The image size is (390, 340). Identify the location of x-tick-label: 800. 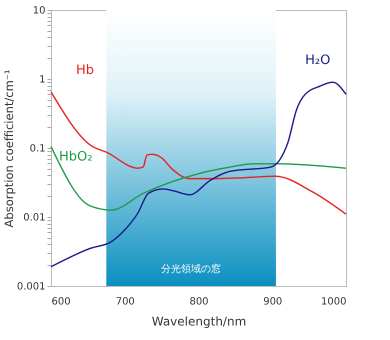
(199, 302).